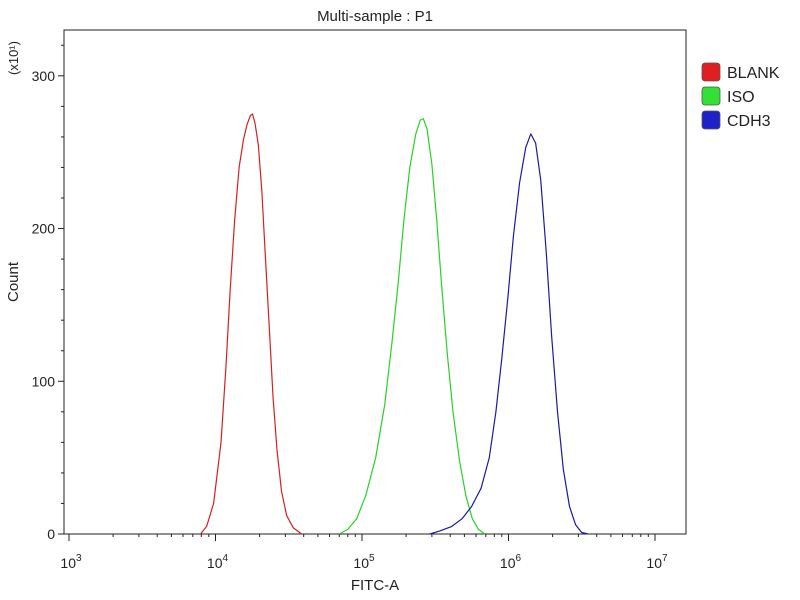  Describe the element at coordinates (364, 562) in the screenshot. I see `x-tick-label: 10⁵` at that location.